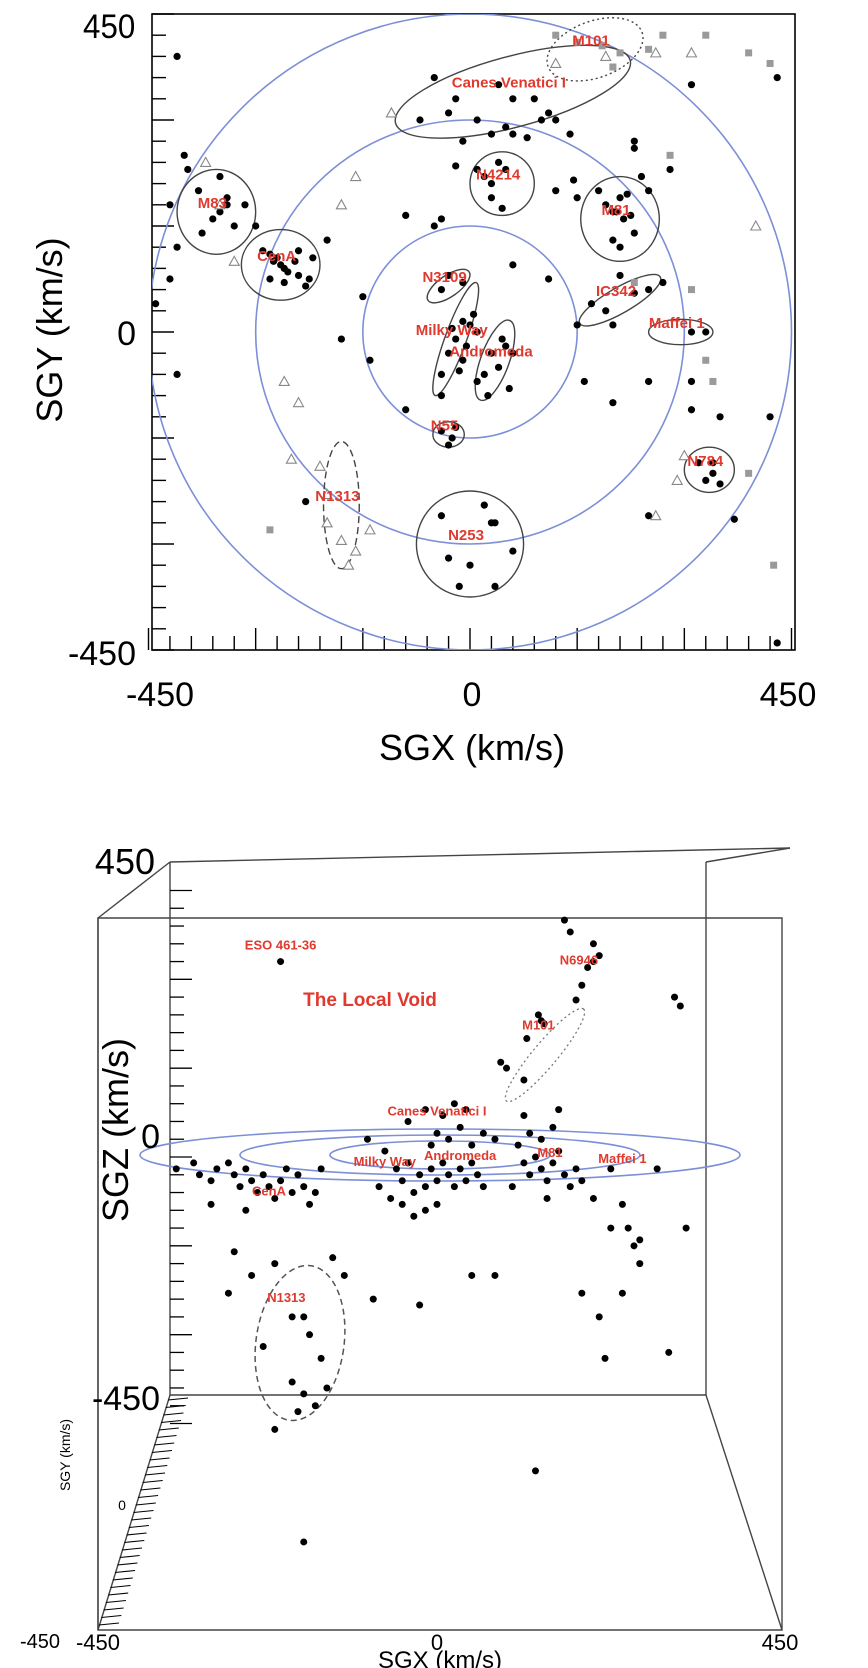 The height and width of the screenshot is (1668, 868). I want to click on group-label: N784, so click(705, 461).